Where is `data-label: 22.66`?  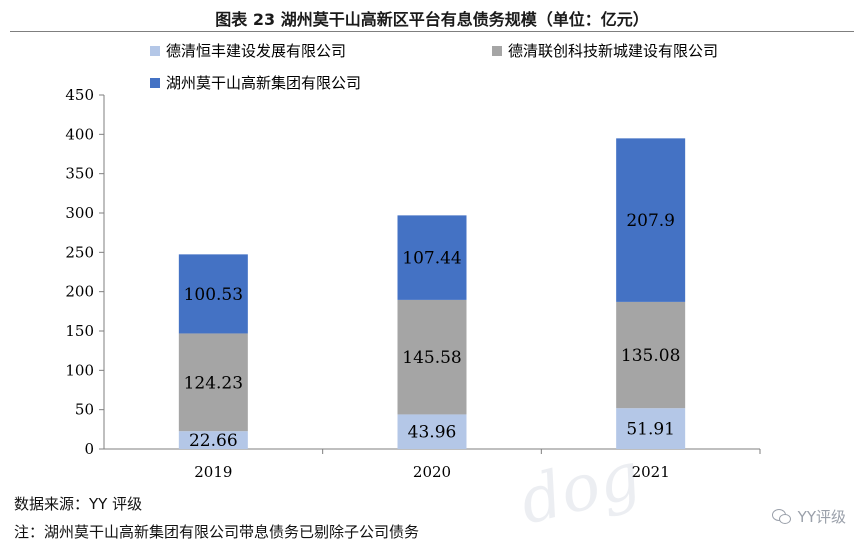
data-label: 22.66 is located at coordinates (213, 441).